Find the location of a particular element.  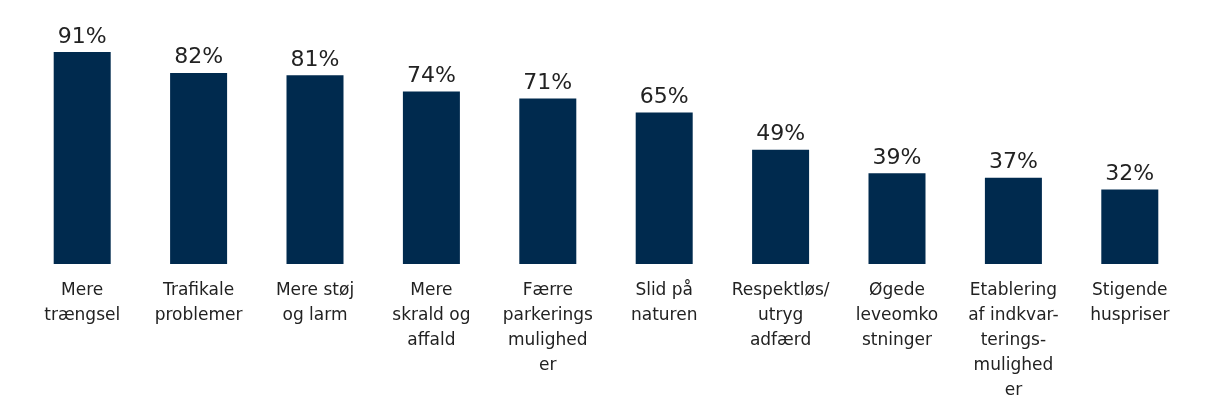

data-label: 32% is located at coordinates (1130, 172).